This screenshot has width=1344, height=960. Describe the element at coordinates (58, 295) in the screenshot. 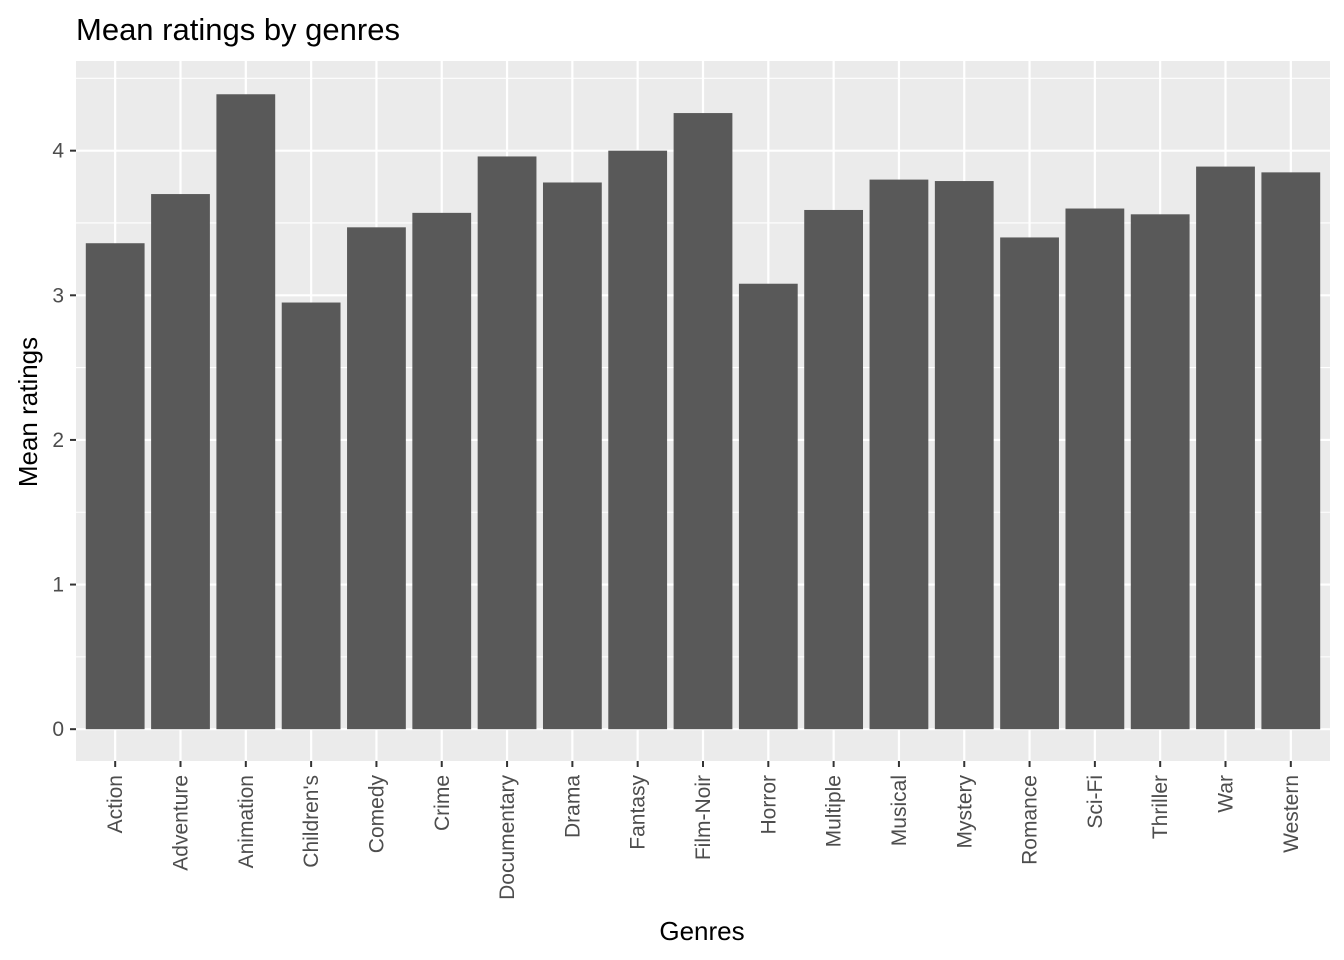

I see `y-tick-label: 3` at that location.